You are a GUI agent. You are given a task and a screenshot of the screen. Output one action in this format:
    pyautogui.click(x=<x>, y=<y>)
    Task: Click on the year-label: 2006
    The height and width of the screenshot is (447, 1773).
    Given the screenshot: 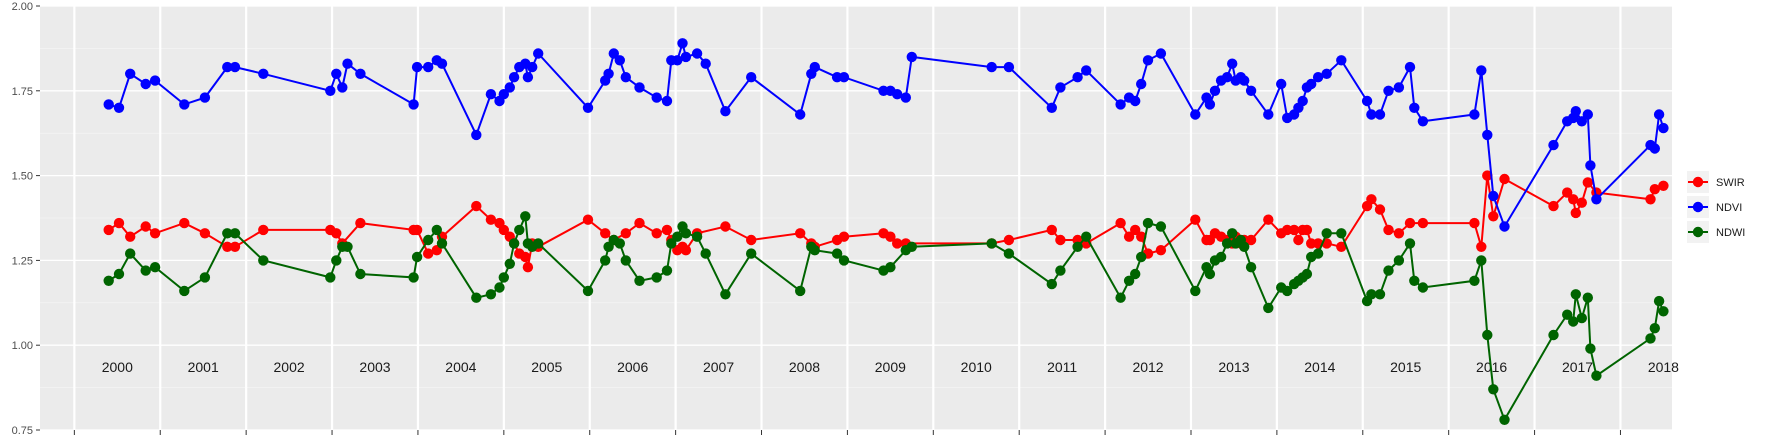 What is the action you would take?
    pyautogui.click(x=632, y=367)
    